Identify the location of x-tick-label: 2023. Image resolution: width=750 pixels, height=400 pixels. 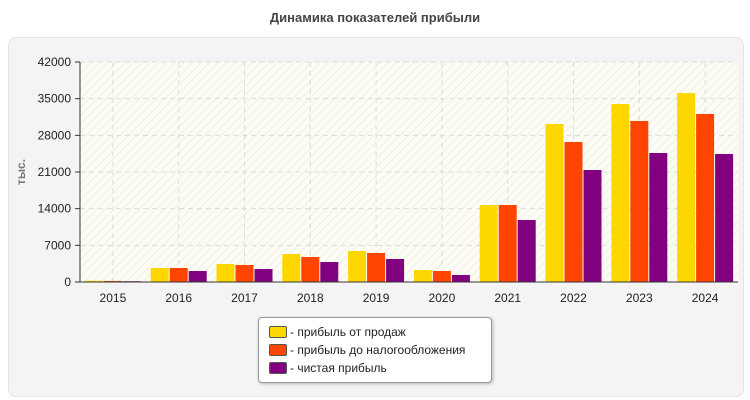
(639, 298).